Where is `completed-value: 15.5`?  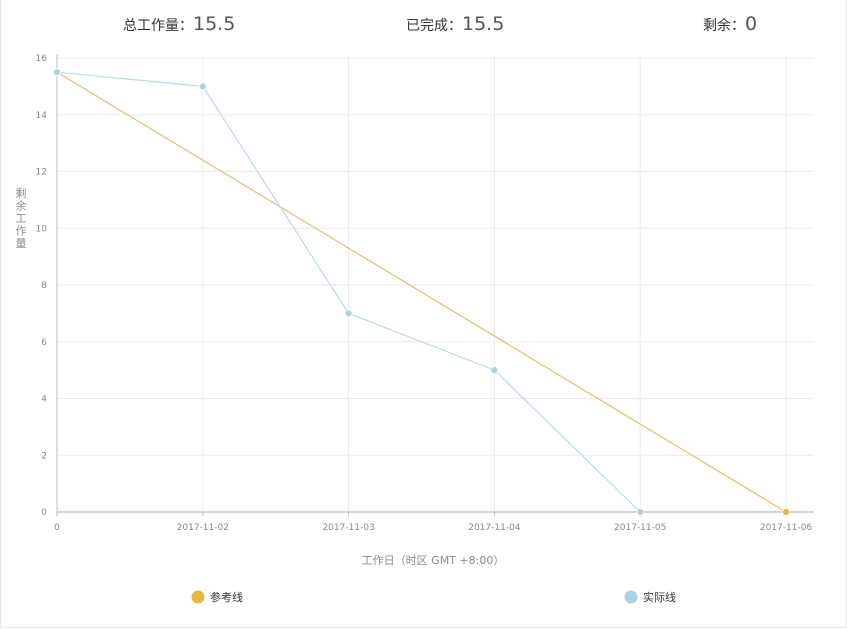 completed-value: 15.5 is located at coordinates (483, 24).